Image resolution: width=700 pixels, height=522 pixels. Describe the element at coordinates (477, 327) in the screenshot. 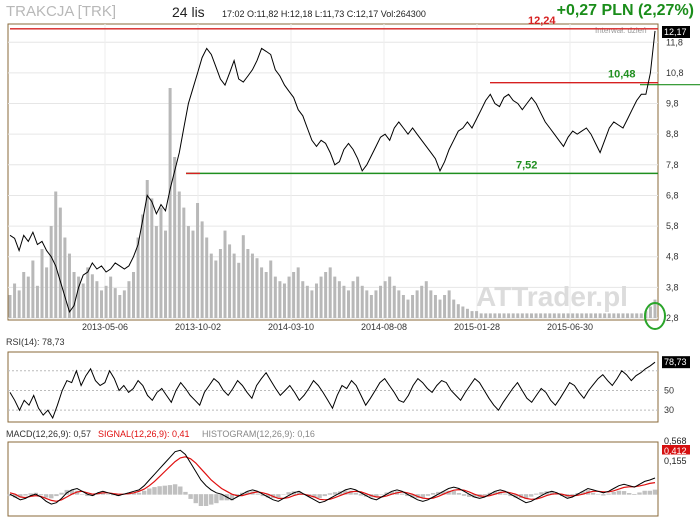

I see `price-x-tick-label: 2015-01-28` at that location.